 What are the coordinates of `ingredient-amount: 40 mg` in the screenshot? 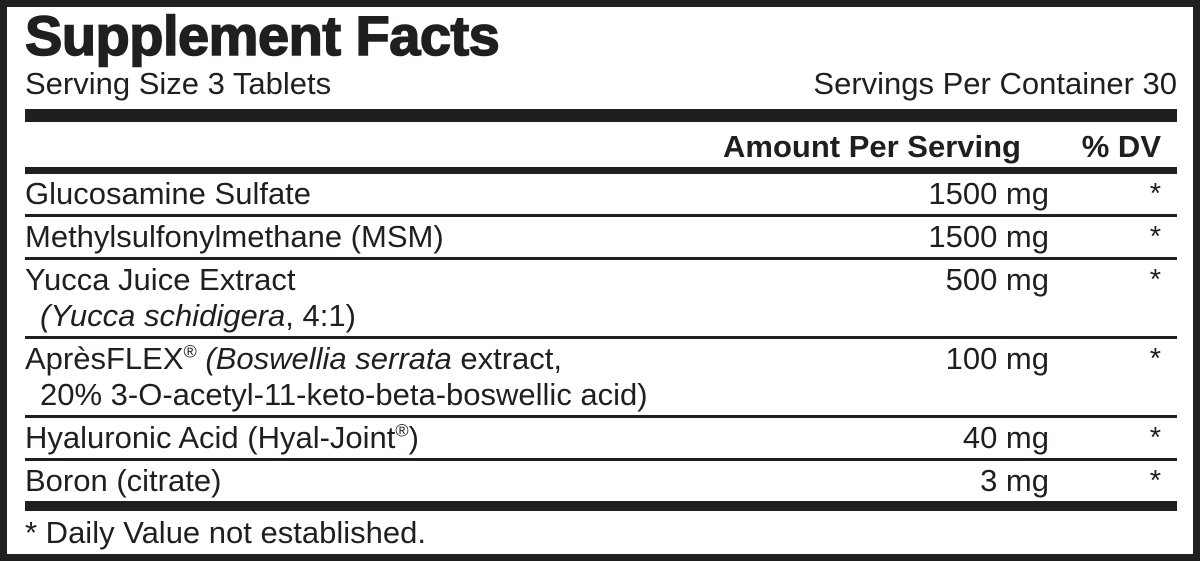 It's located at (1005, 437).